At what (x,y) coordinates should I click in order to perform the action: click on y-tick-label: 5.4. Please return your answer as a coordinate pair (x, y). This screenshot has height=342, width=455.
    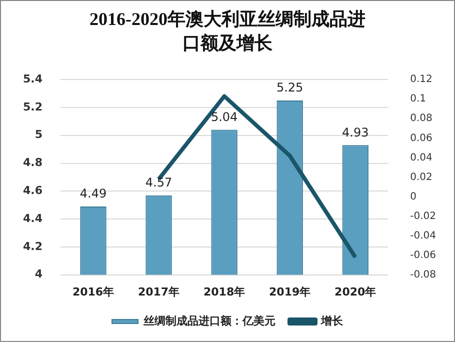
    Looking at the image, I should click on (32, 79).